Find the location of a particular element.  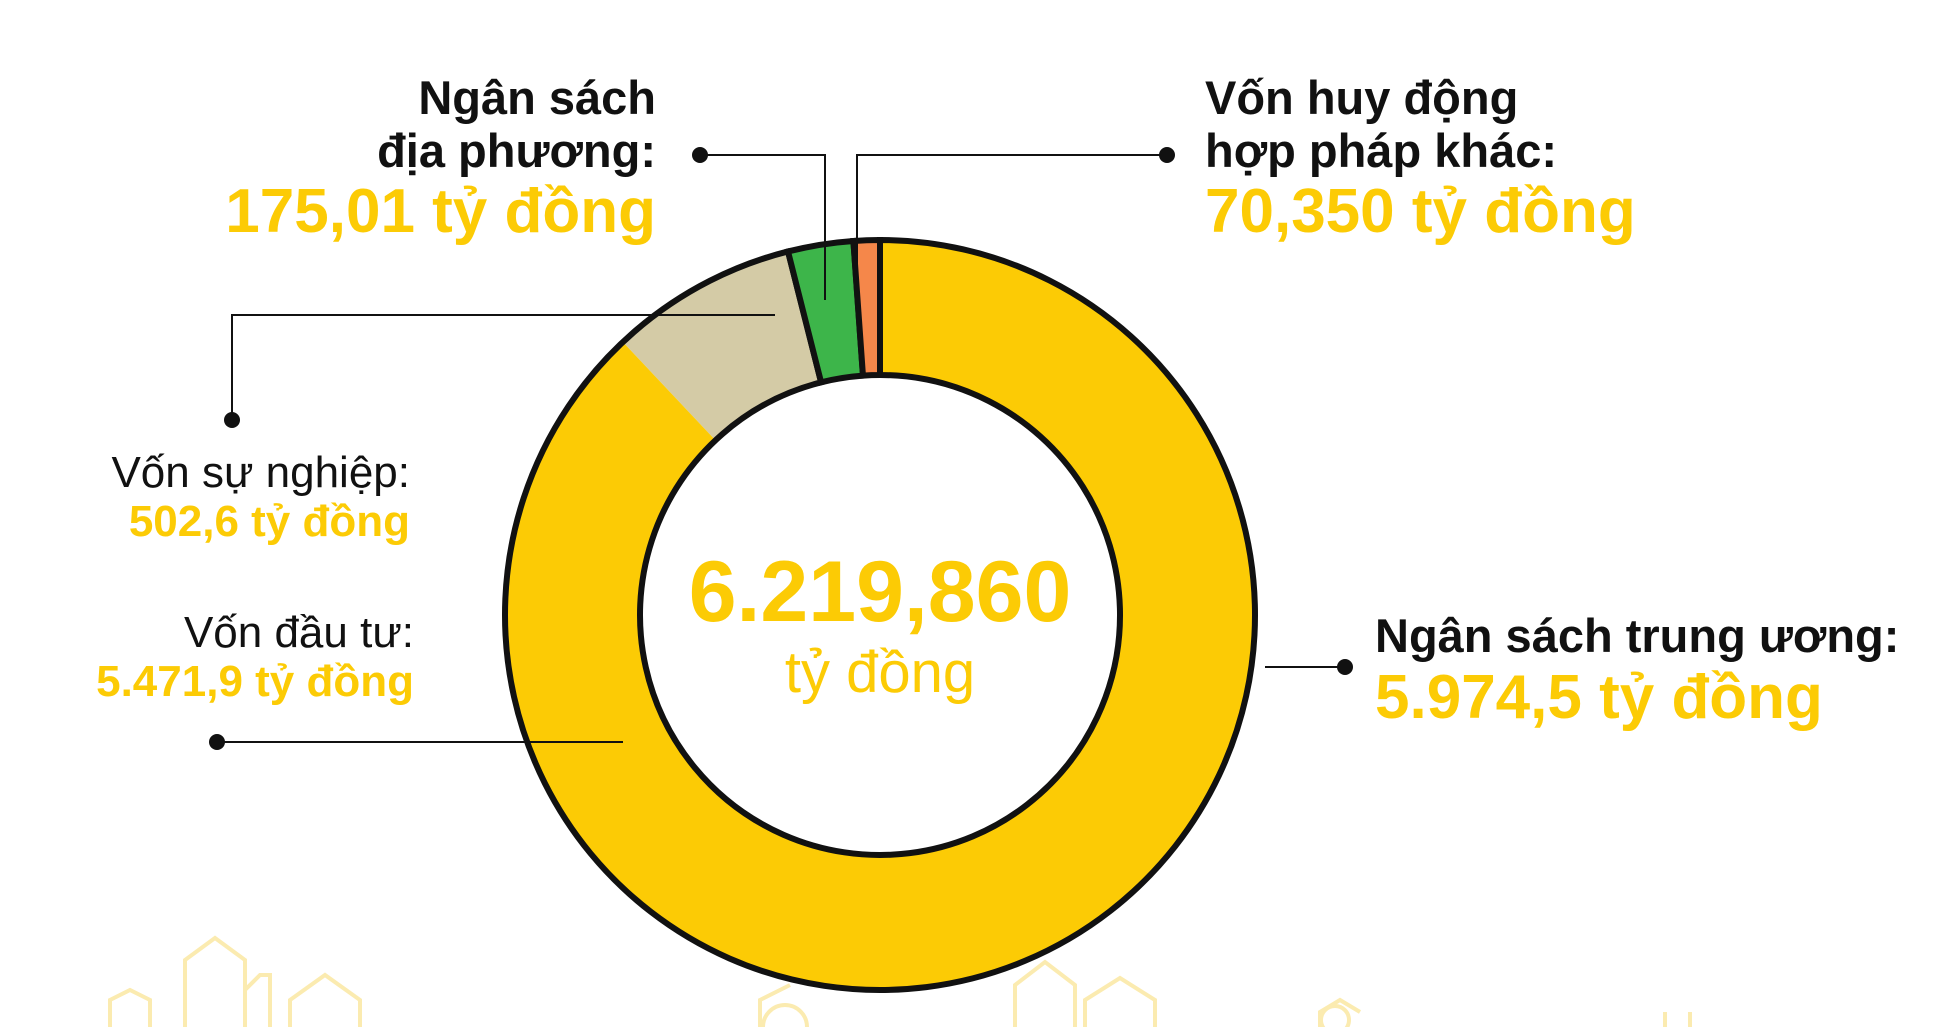

label-trung-uong-name: Ngân sách trung ương: is located at coordinates (1637, 635).